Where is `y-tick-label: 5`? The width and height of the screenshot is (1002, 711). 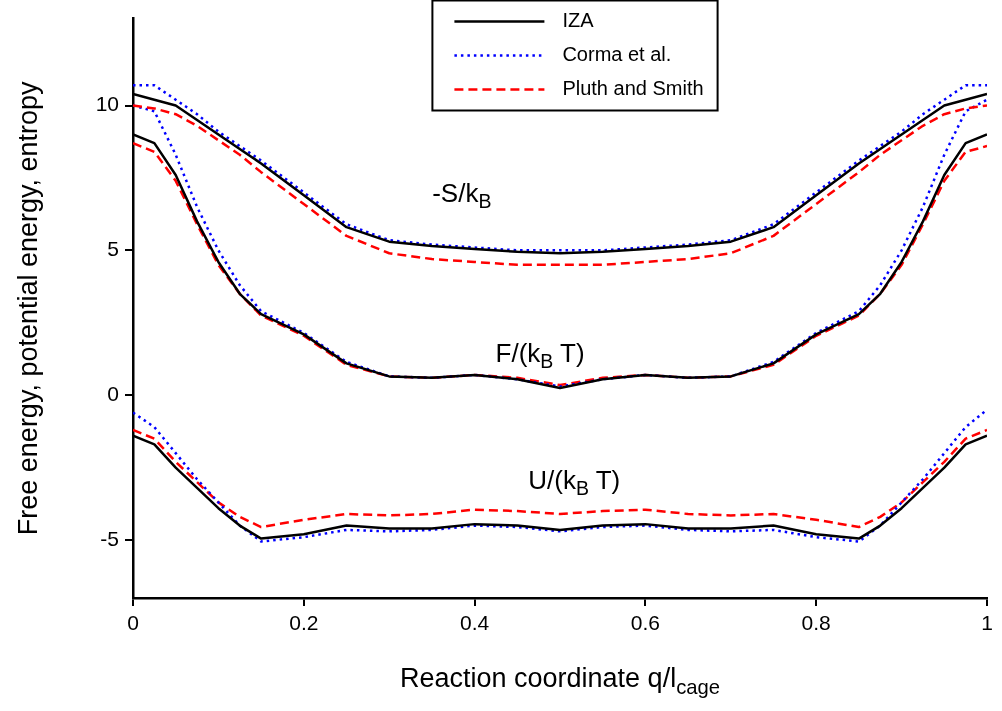 y-tick-label: 5 is located at coordinates (113, 249).